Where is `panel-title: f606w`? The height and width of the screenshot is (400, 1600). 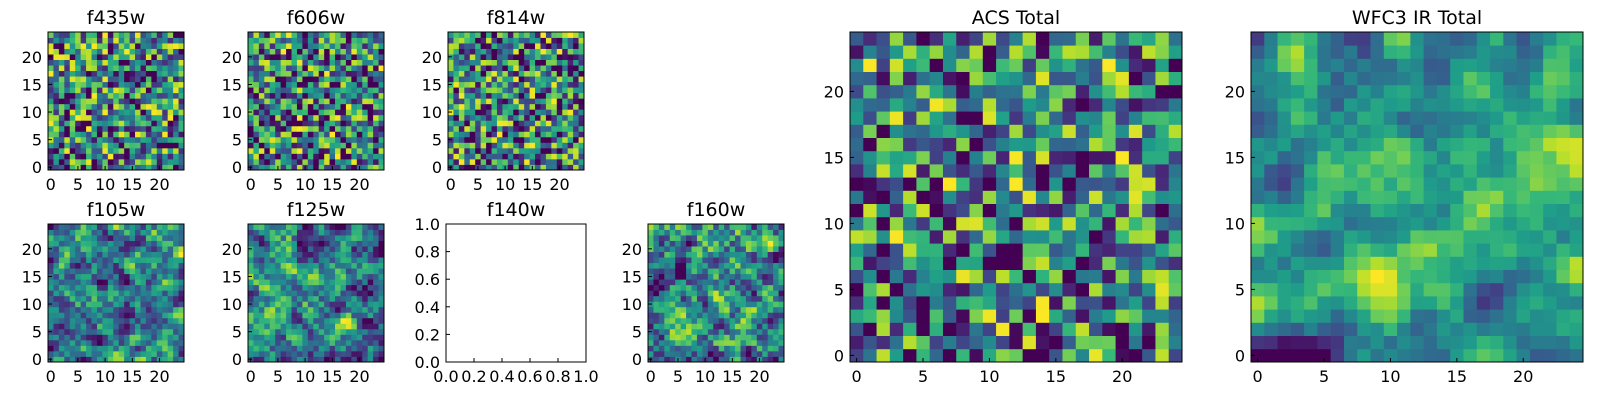 panel-title: f606w is located at coordinates (316, 18).